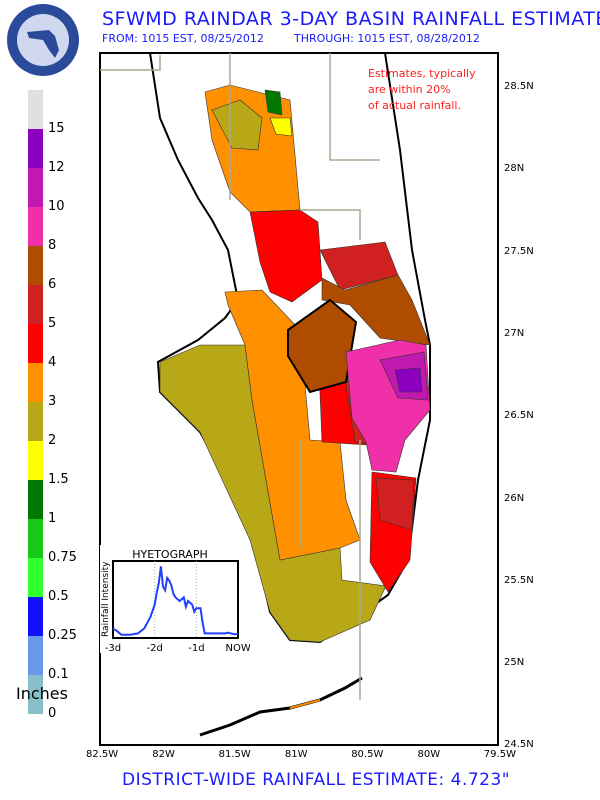 The image size is (600, 800). Describe the element at coordinates (387, 38) in the screenshot. I see `date-through: THROUGH: 1015 EST, 08/28/2012` at that location.